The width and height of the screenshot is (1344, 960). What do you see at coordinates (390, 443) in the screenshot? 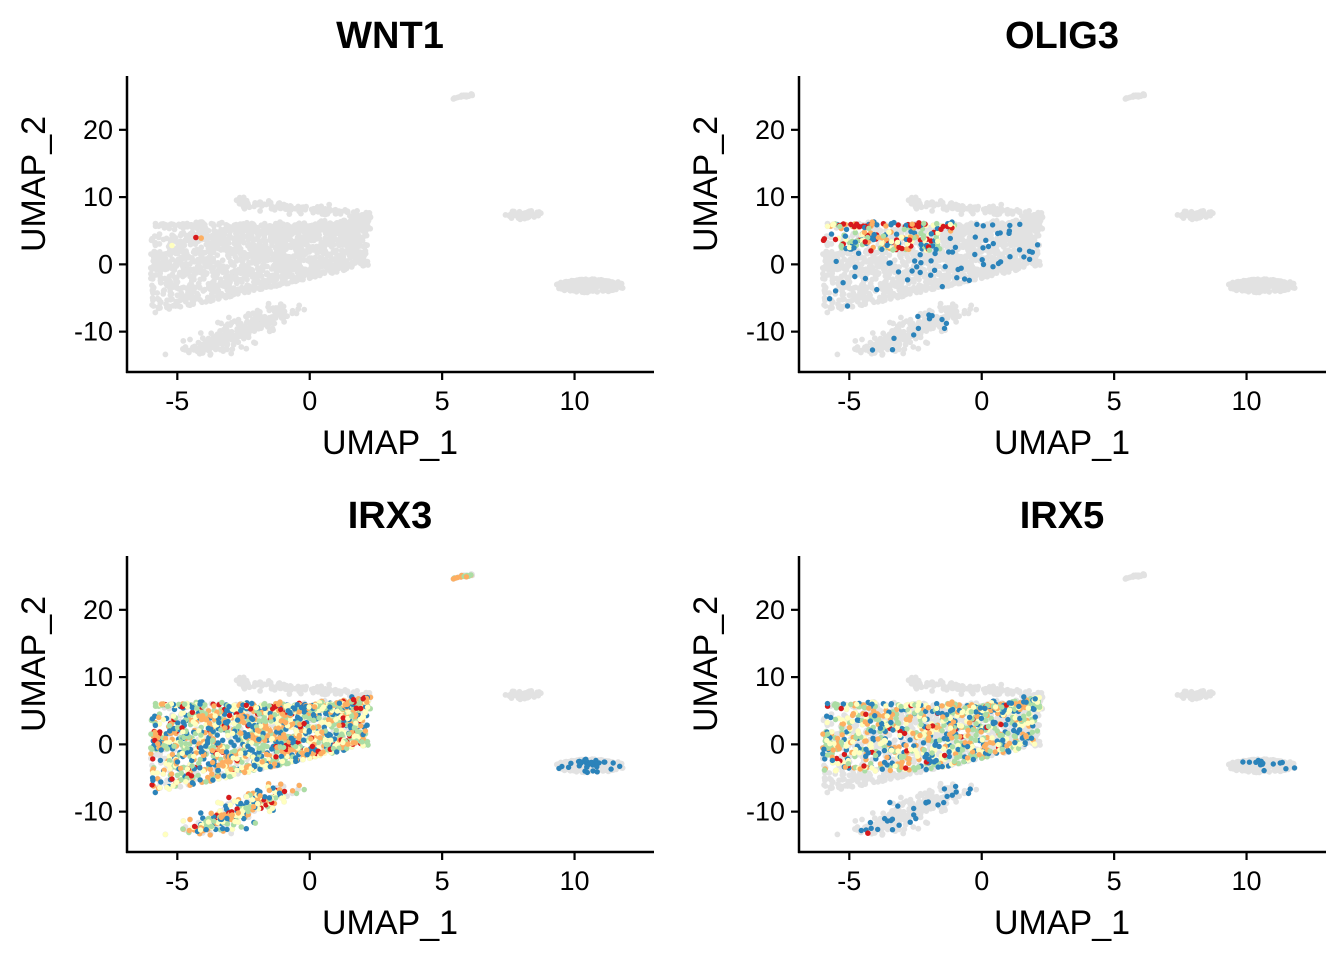
I see `x-axis-label: UMAP_1` at bounding box center [390, 443].